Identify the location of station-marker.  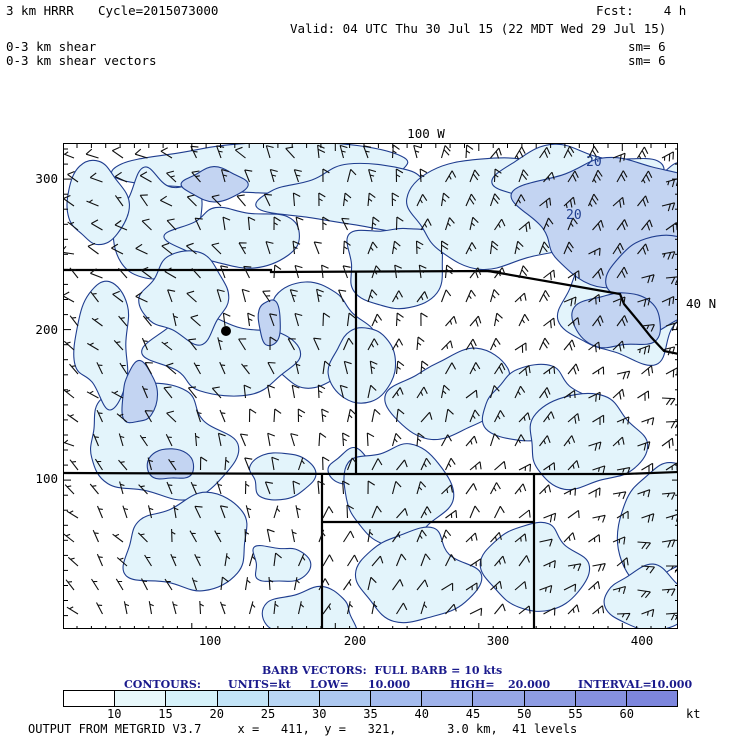
(226, 331).